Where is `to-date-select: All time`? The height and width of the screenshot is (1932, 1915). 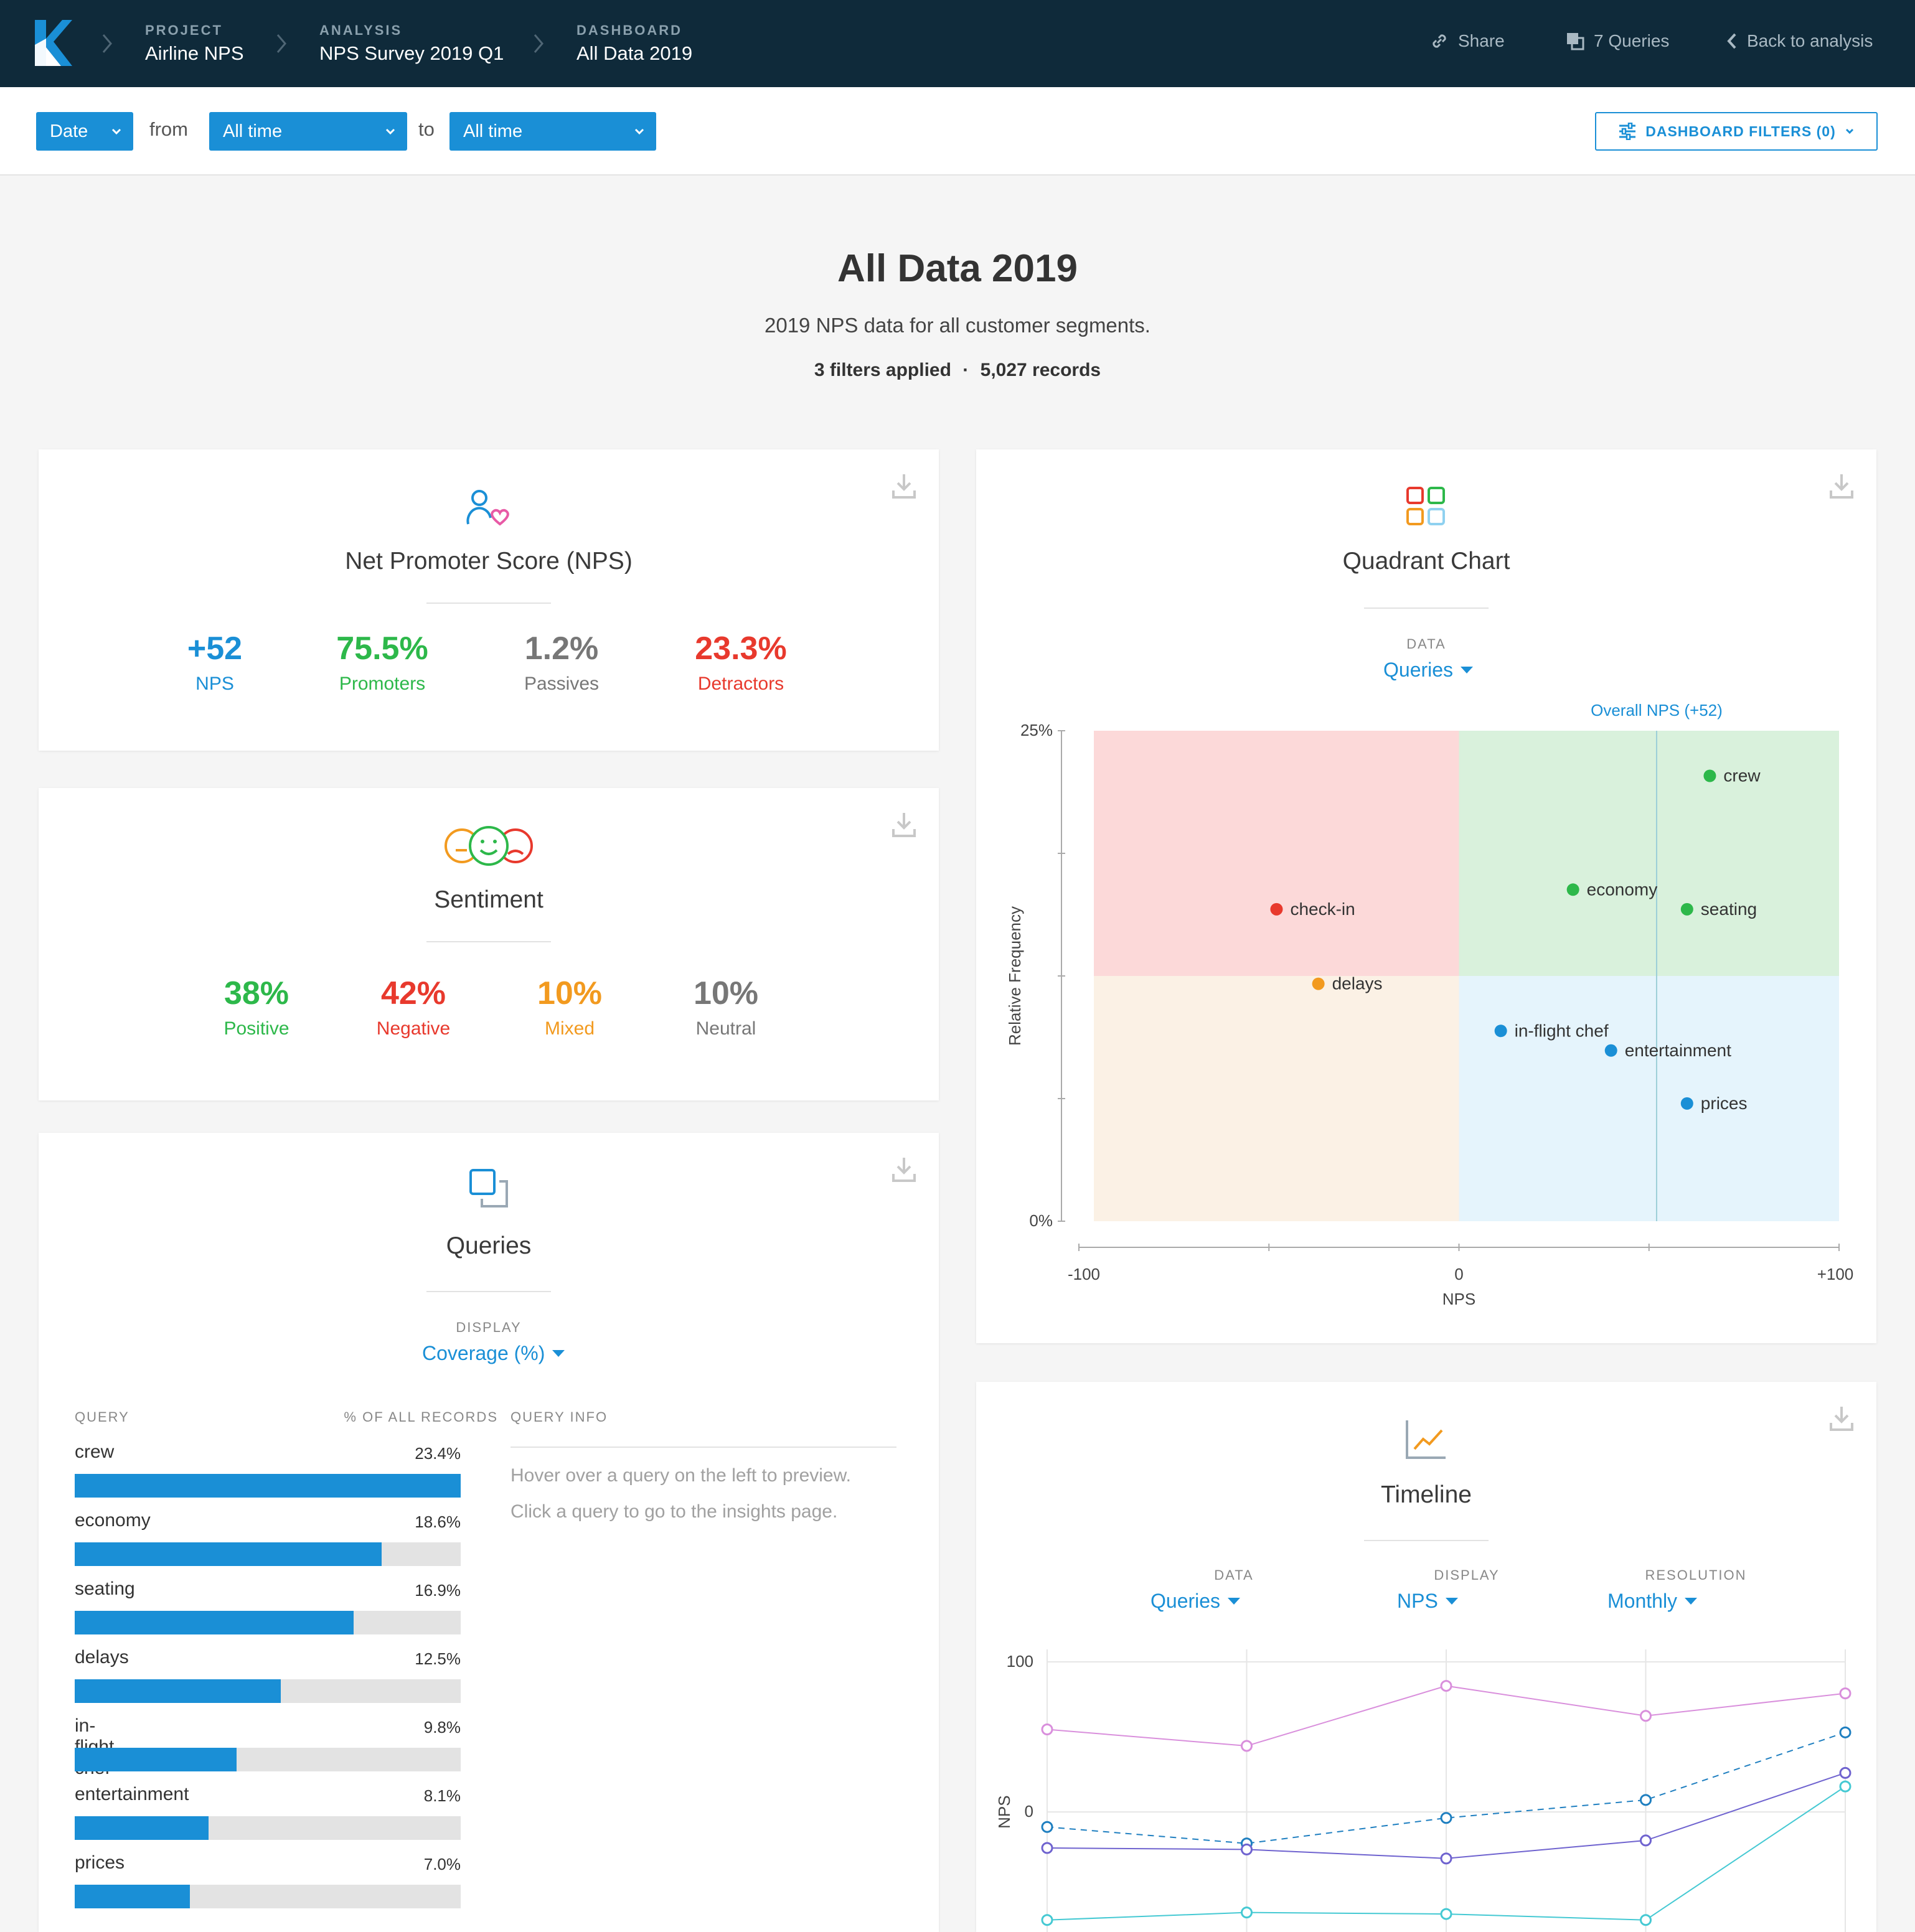
to-date-select: All time is located at coordinates (552, 131).